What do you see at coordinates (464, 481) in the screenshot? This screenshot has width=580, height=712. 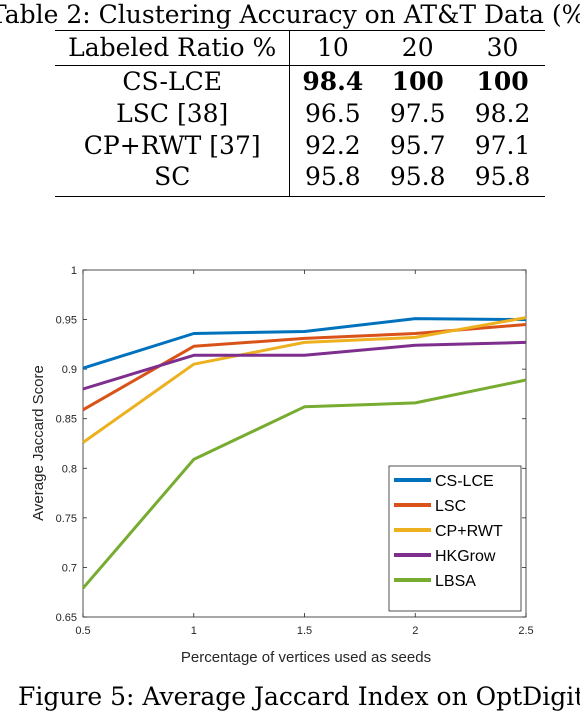 I see `legend-label-cs-lce: CS-LCE` at bounding box center [464, 481].